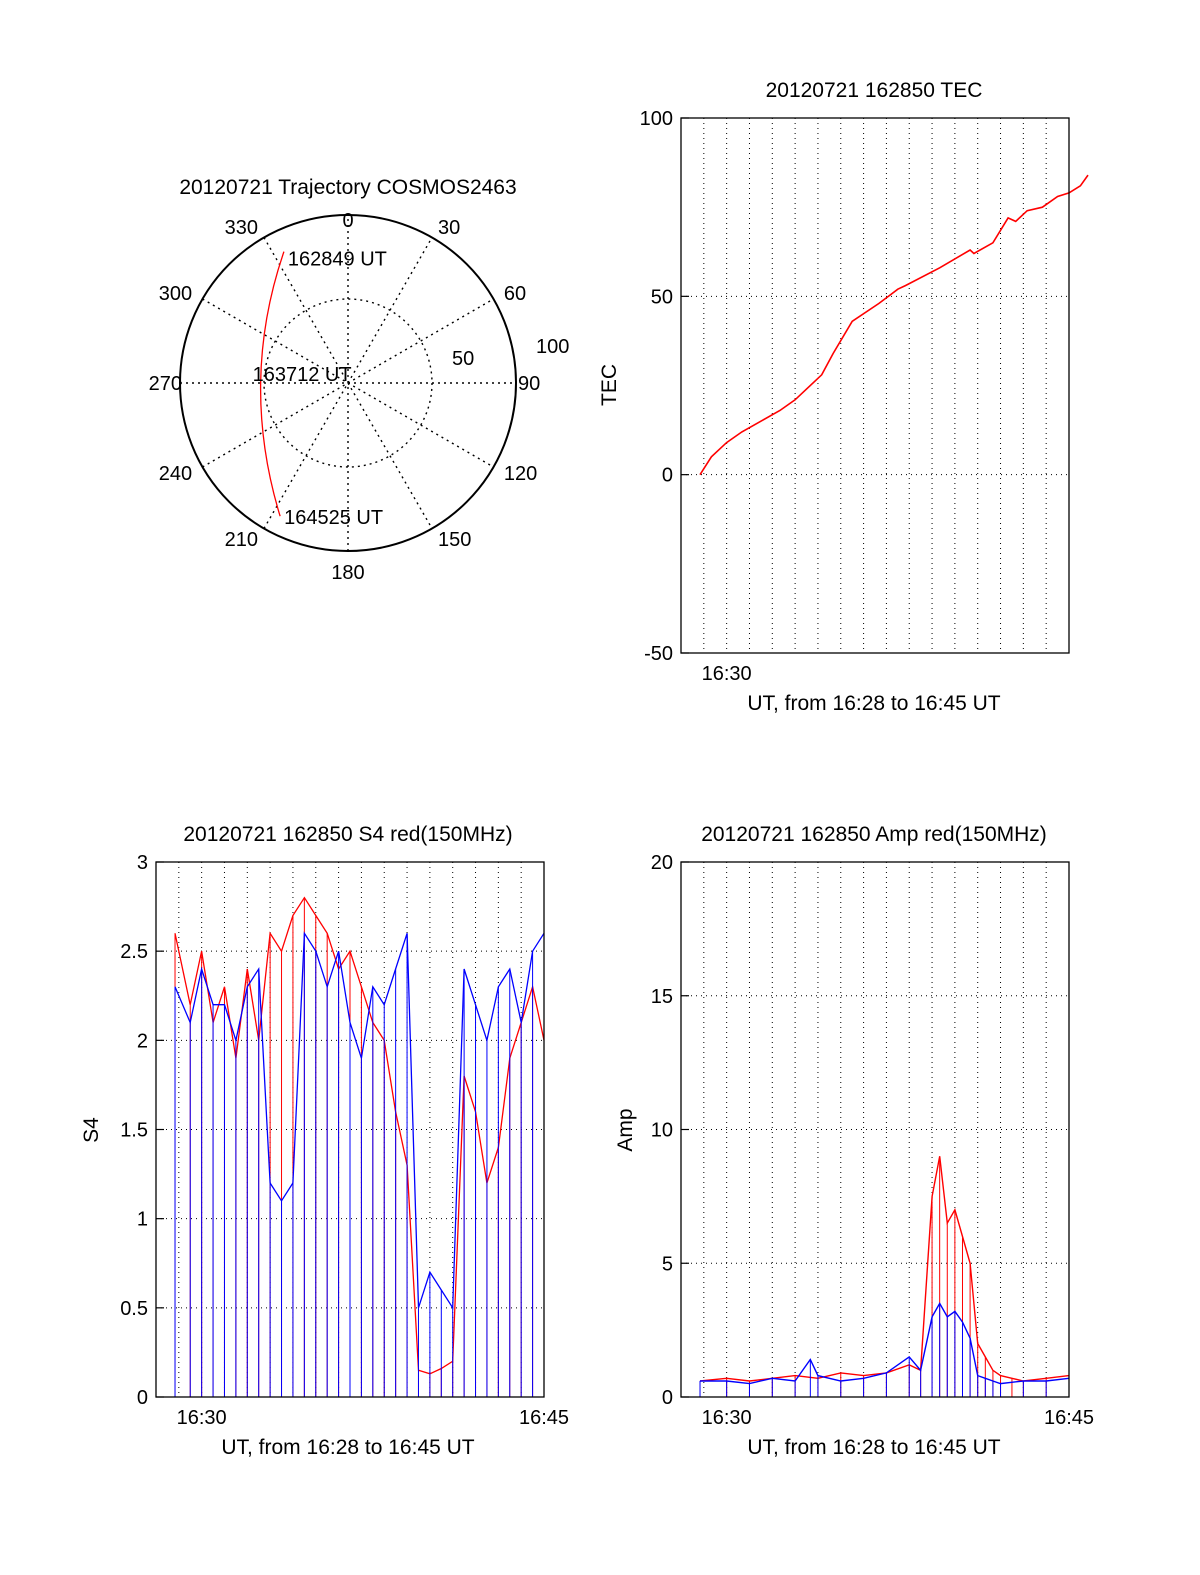 The width and height of the screenshot is (1200, 1575). Describe the element at coordinates (873, 1447) in the screenshot. I see `amp-xlabel: UT, from 16:28 to 16:45 UT` at that location.